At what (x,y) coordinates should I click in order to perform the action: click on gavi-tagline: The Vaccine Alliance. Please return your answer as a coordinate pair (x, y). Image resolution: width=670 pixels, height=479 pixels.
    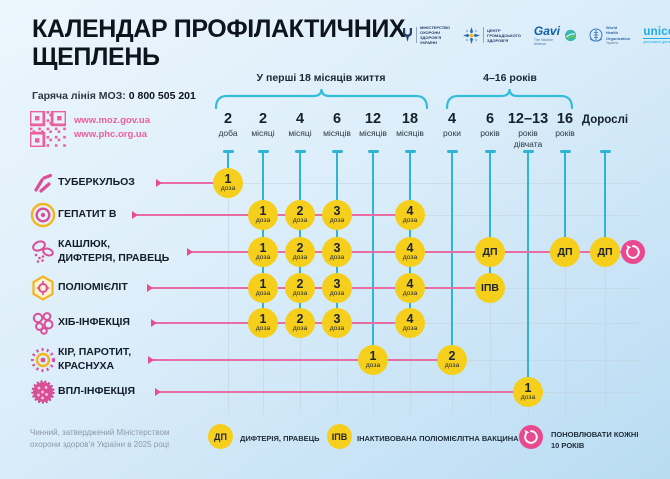
    Looking at the image, I should click on (543, 42).